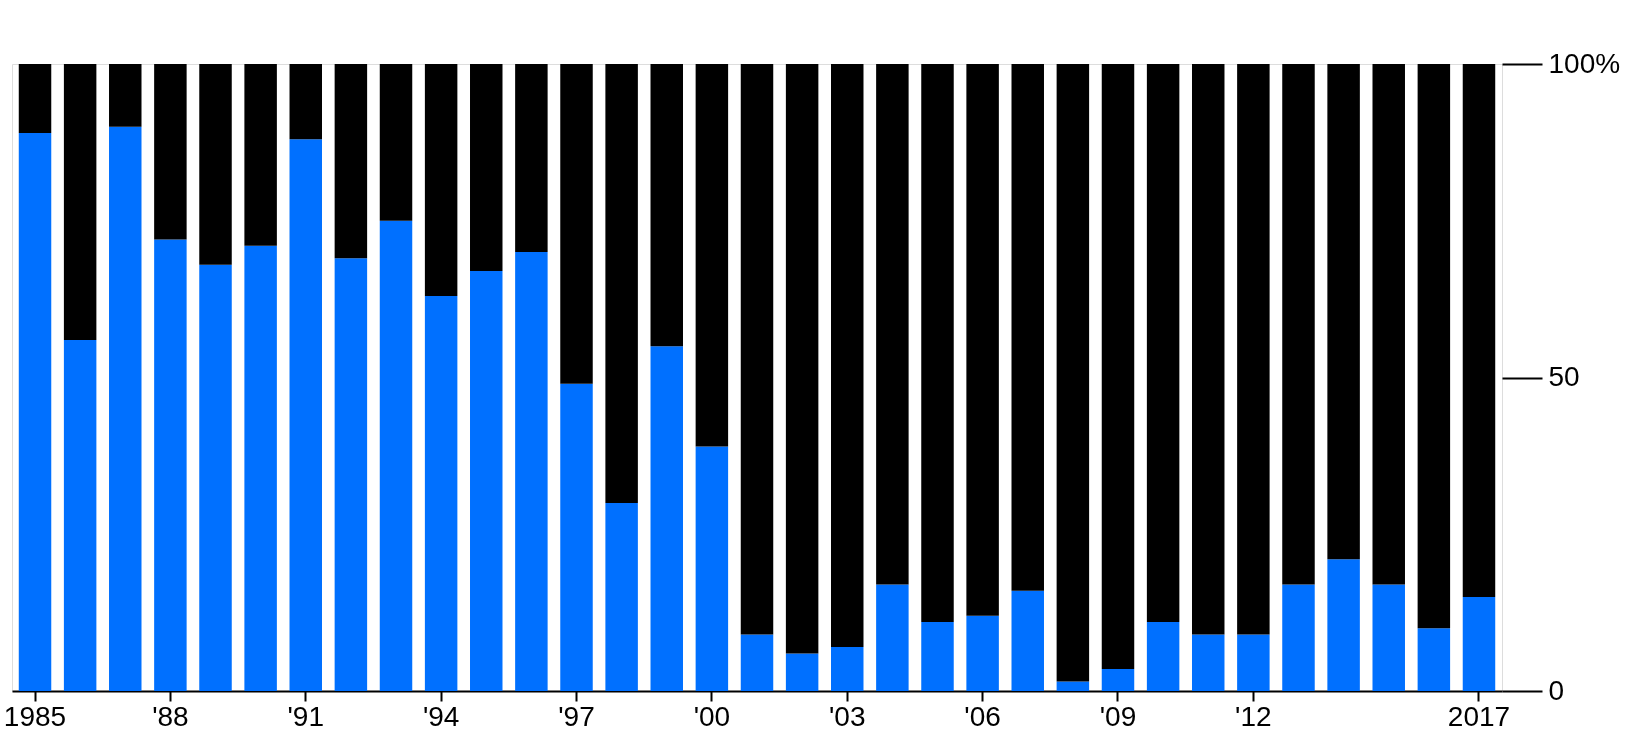 Image resolution: width=1630 pixels, height=741 pixels. Describe the element at coordinates (1556, 690) in the screenshot. I see `y-tick-label: 0` at that location.